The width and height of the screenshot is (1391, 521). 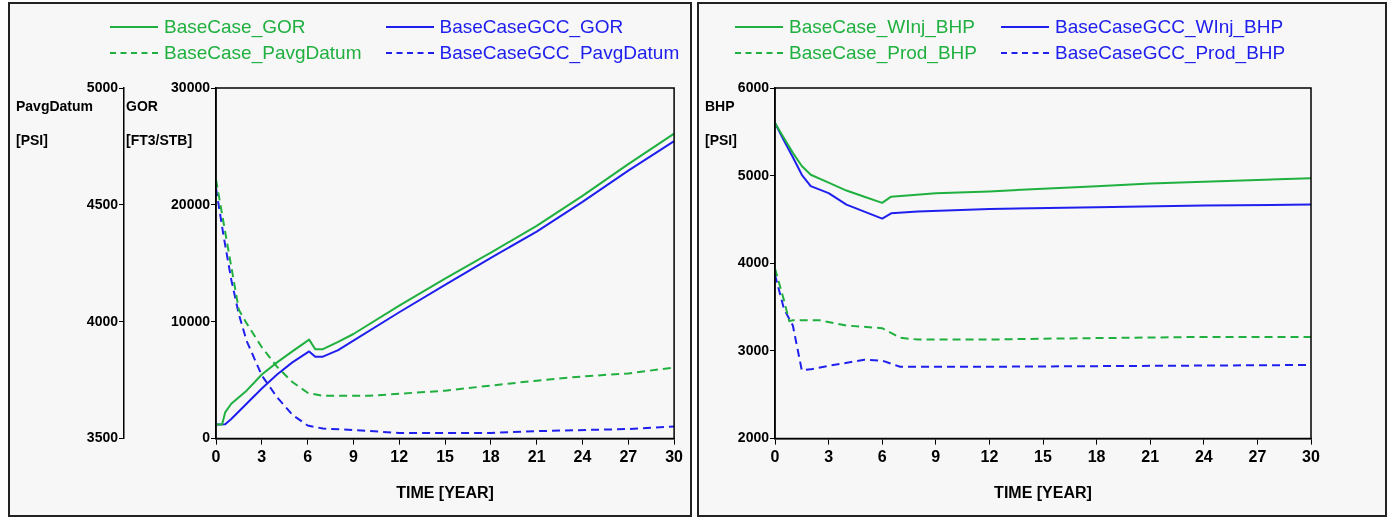 What do you see at coordinates (753, 437) in the screenshot?
I see `y-tick-label: 2000` at bounding box center [753, 437].